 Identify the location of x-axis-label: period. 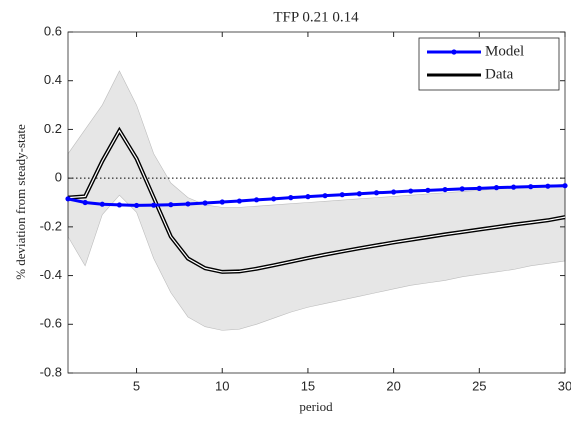
(316, 406).